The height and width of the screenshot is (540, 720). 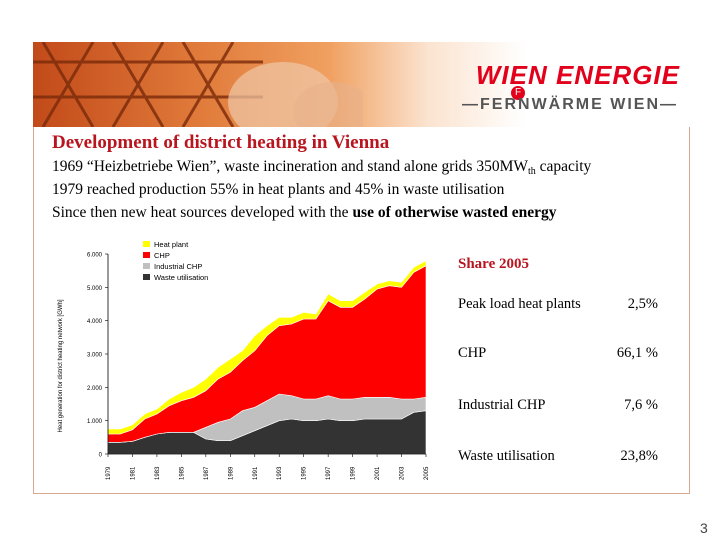 I want to click on x-tick-label: 1985, so click(x=182, y=473).